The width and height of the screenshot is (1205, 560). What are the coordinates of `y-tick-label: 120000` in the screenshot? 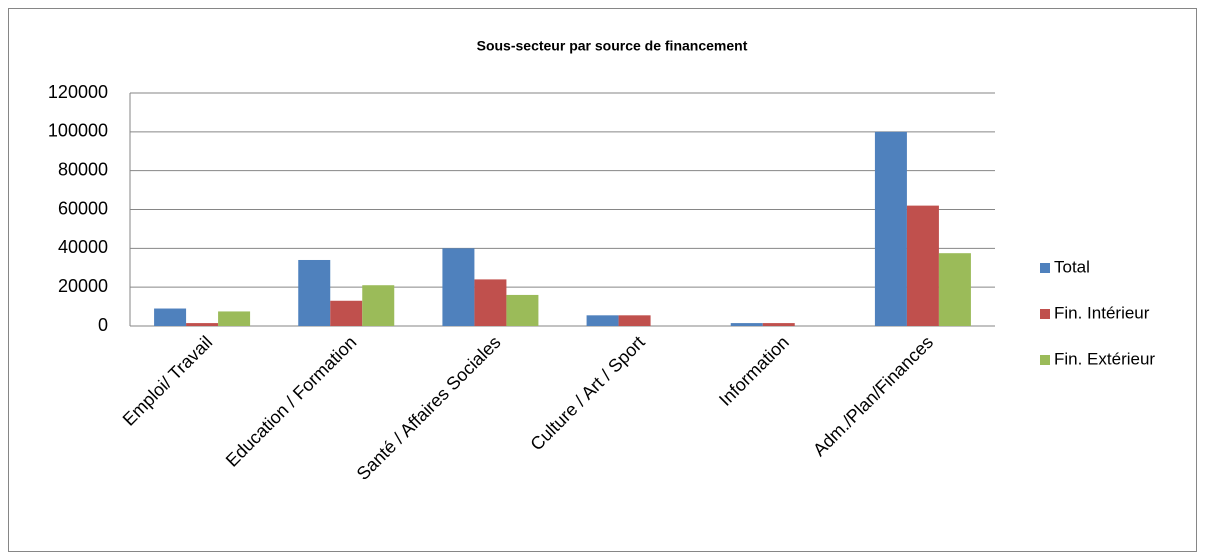 It's located at (78, 92).